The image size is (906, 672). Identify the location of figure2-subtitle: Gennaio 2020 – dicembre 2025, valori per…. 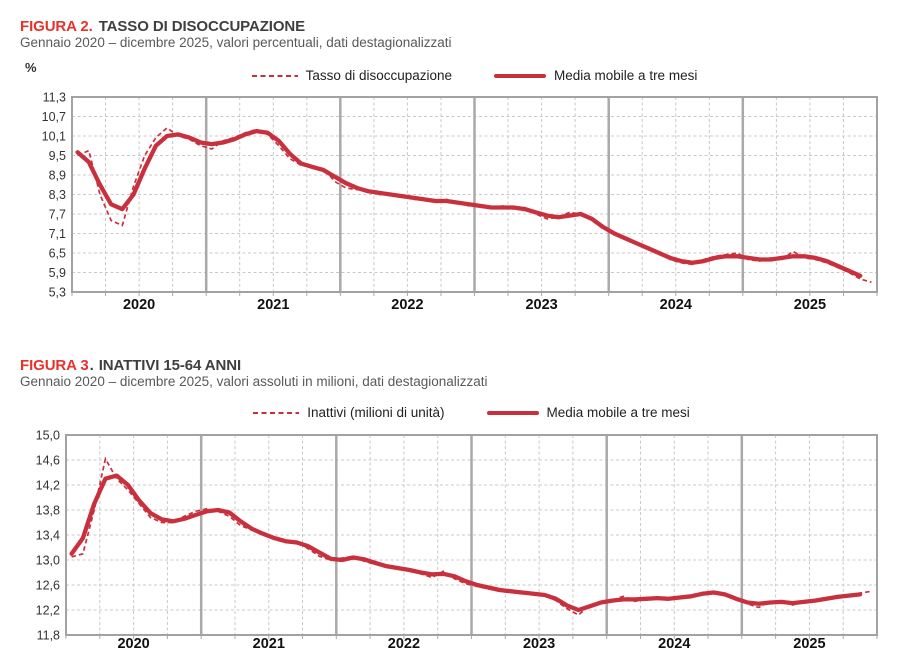
(236, 42).